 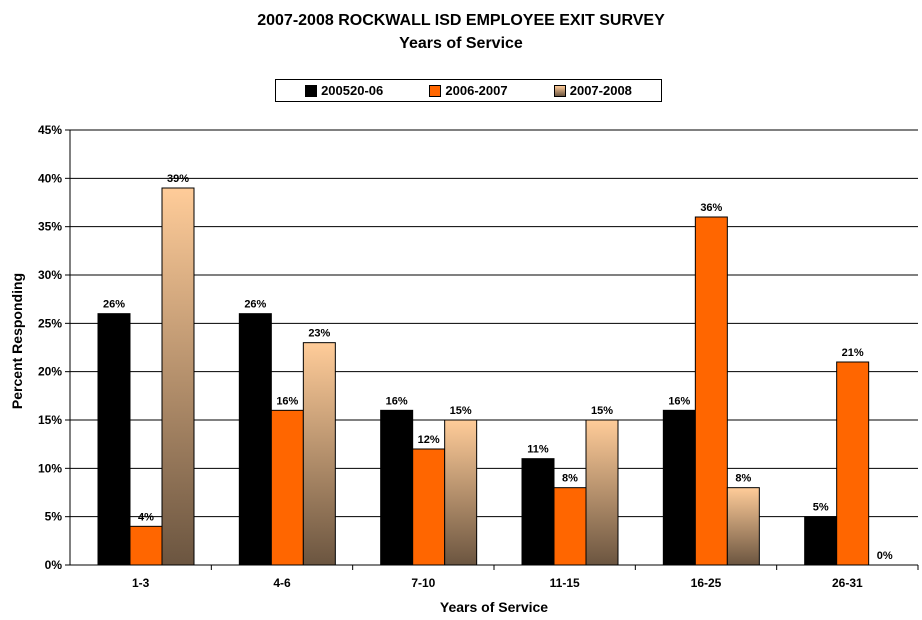 What do you see at coordinates (50, 275) in the screenshot?
I see `y-tick-label: 30%` at bounding box center [50, 275].